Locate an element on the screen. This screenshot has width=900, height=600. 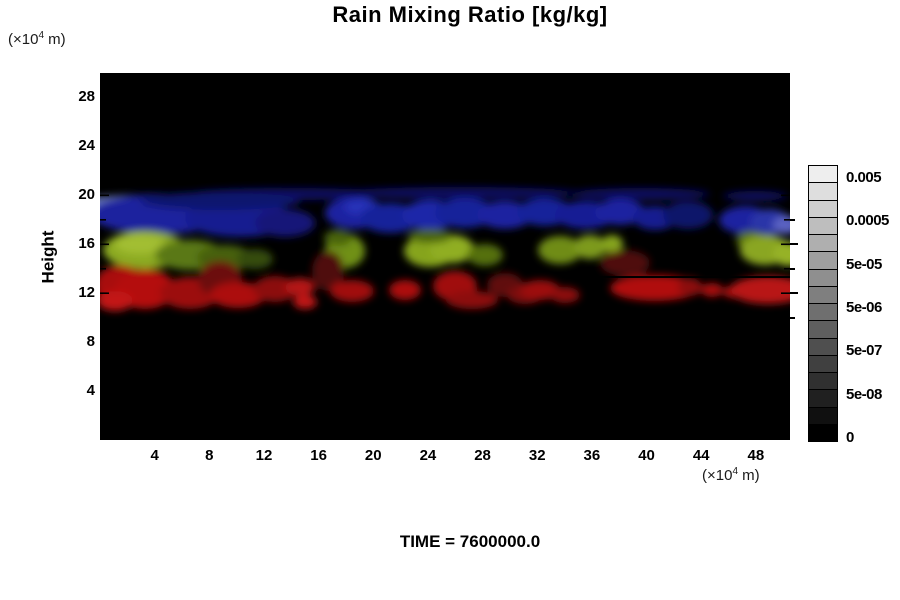
x-tick-label: 40 is located at coordinates (646, 455).